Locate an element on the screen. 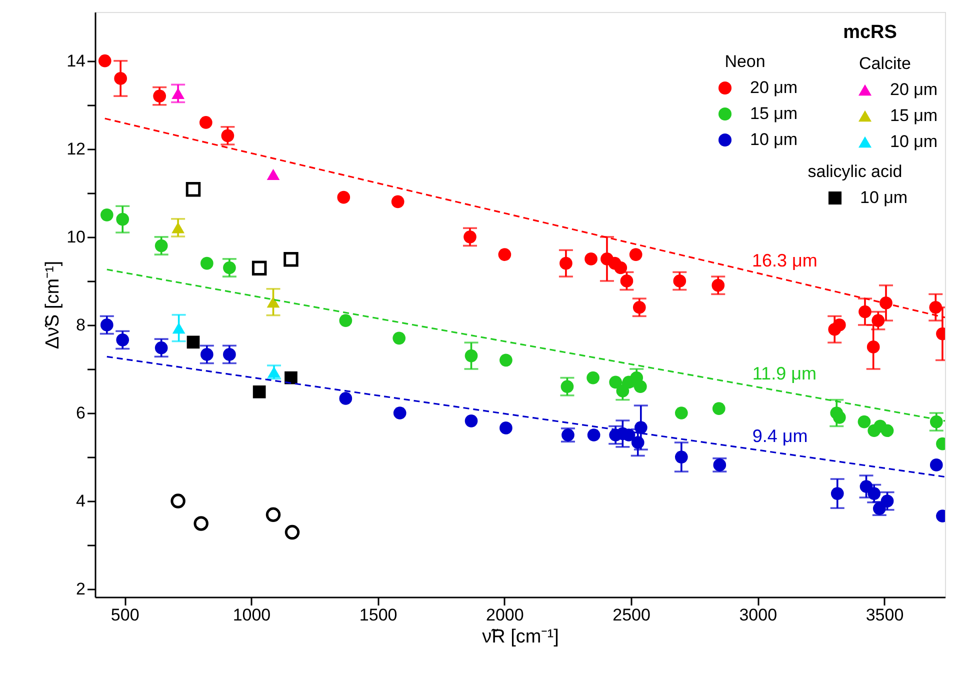 The height and width of the screenshot is (681, 957). y-tick-label: 4 is located at coordinates (81, 501).